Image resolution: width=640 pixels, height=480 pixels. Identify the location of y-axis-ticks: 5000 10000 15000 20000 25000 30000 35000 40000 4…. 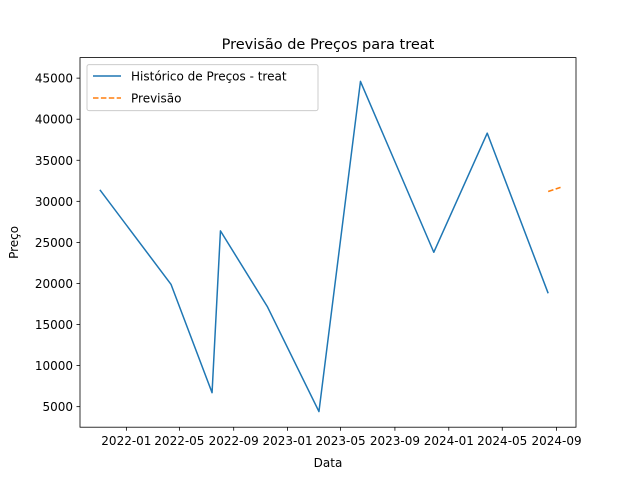
(57, 243).